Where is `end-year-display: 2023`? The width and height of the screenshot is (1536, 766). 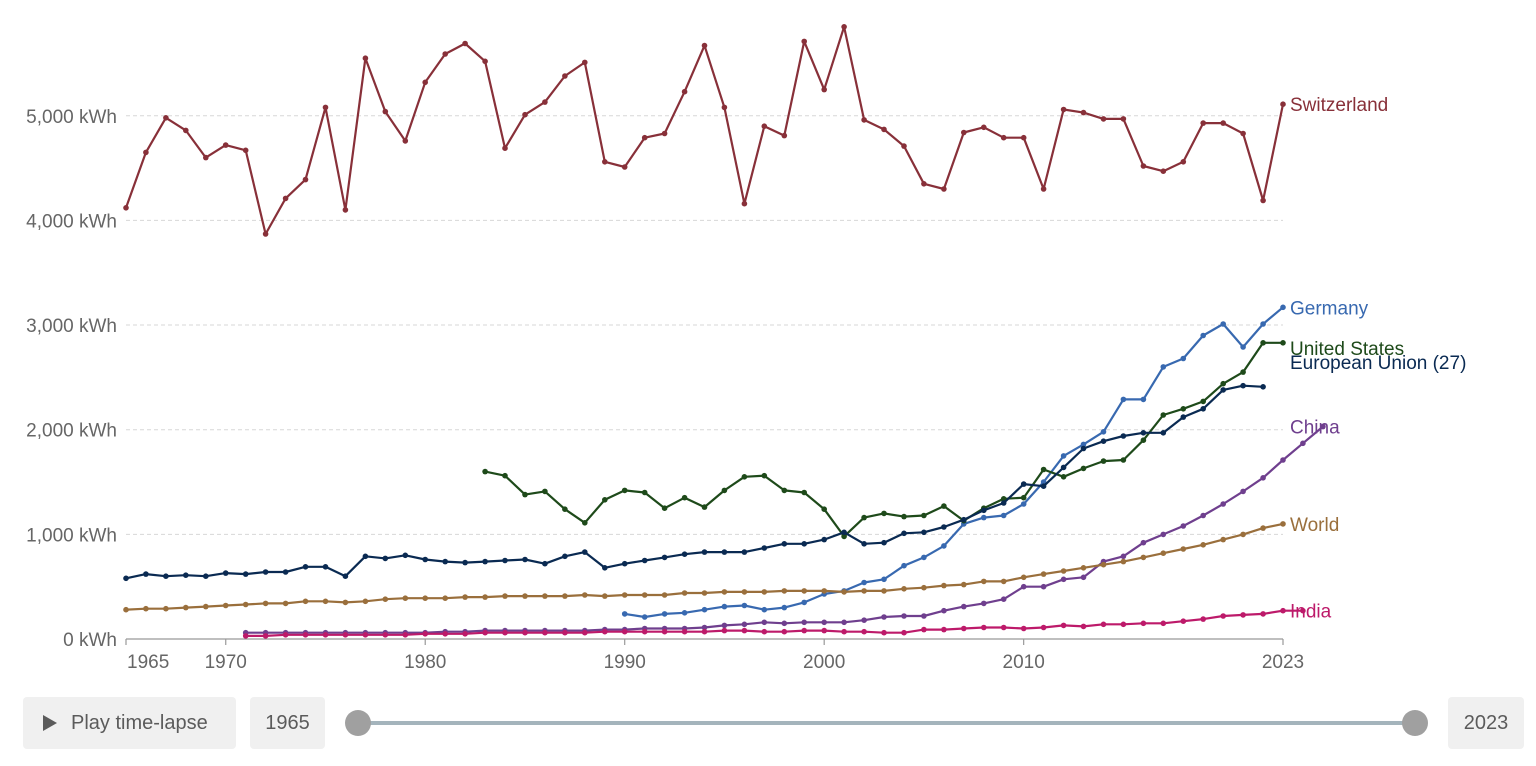
end-year-display: 2023 is located at coordinates (1486, 723).